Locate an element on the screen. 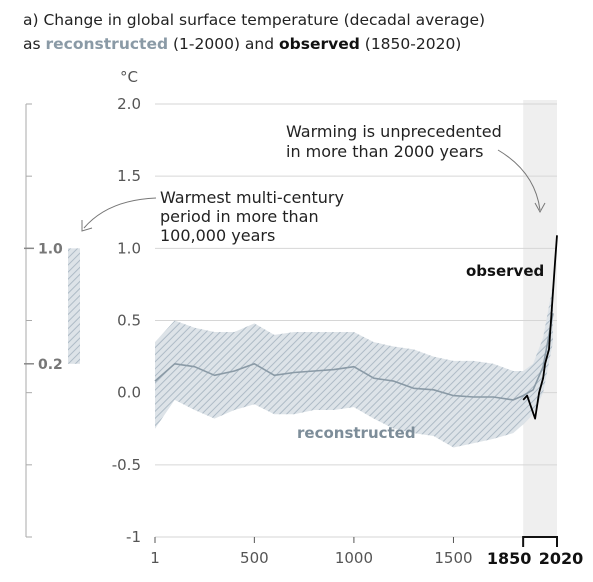  x-tick-label: 1 is located at coordinates (155, 558).